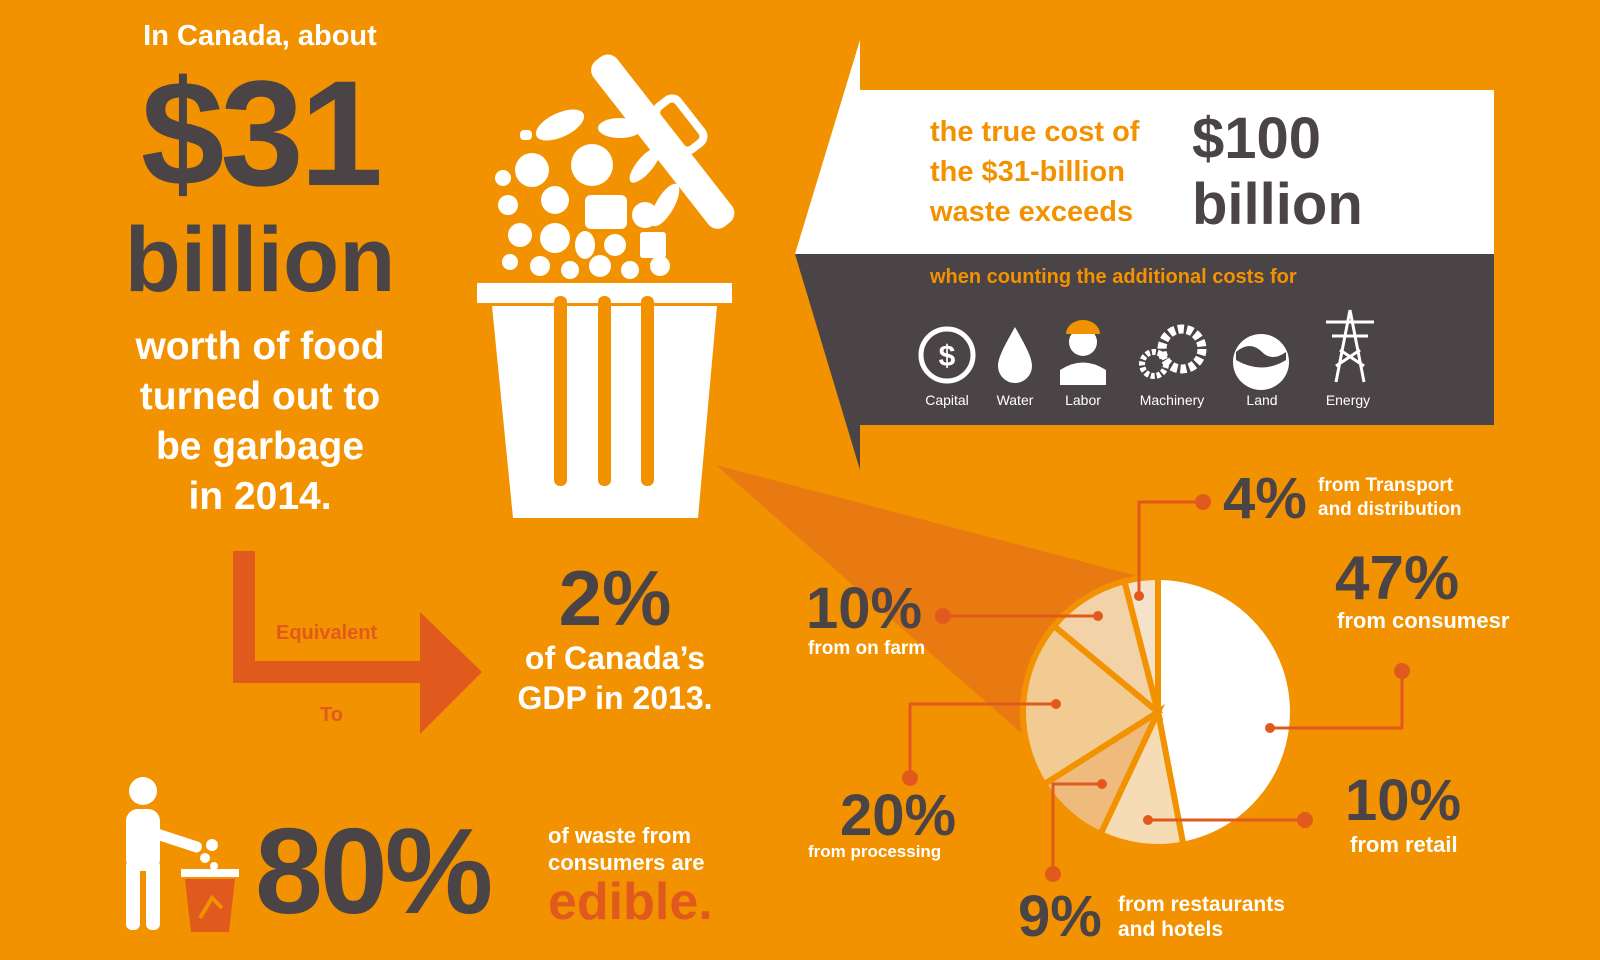 This screenshot has width=1600, height=960. What do you see at coordinates (260, 446) in the screenshot?
I see `headline-line-3: be garbage` at bounding box center [260, 446].